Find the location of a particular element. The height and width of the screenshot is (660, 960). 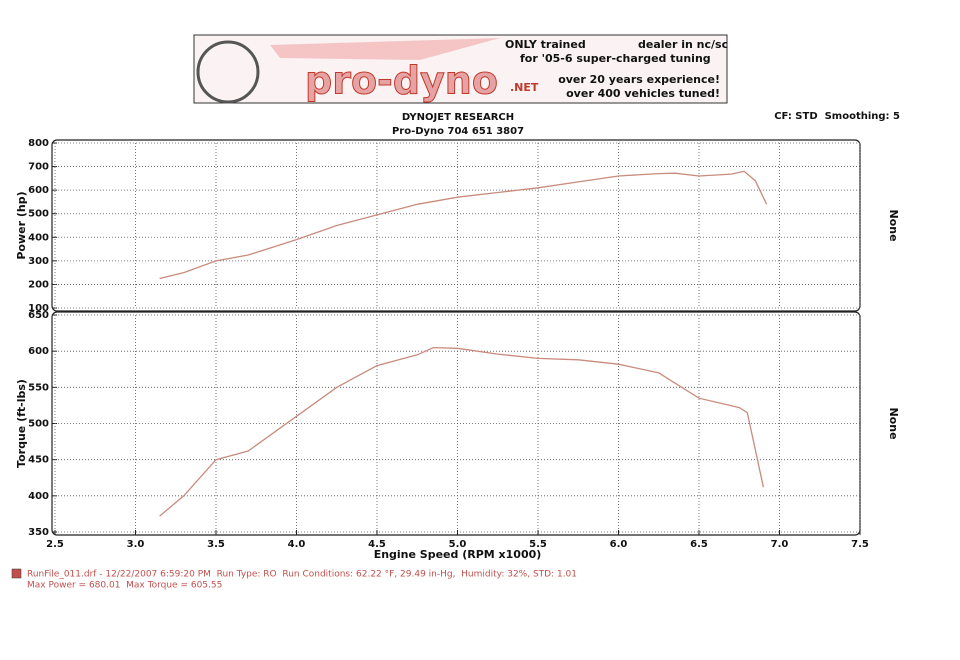

banner-swoosh is located at coordinates (385, 49).